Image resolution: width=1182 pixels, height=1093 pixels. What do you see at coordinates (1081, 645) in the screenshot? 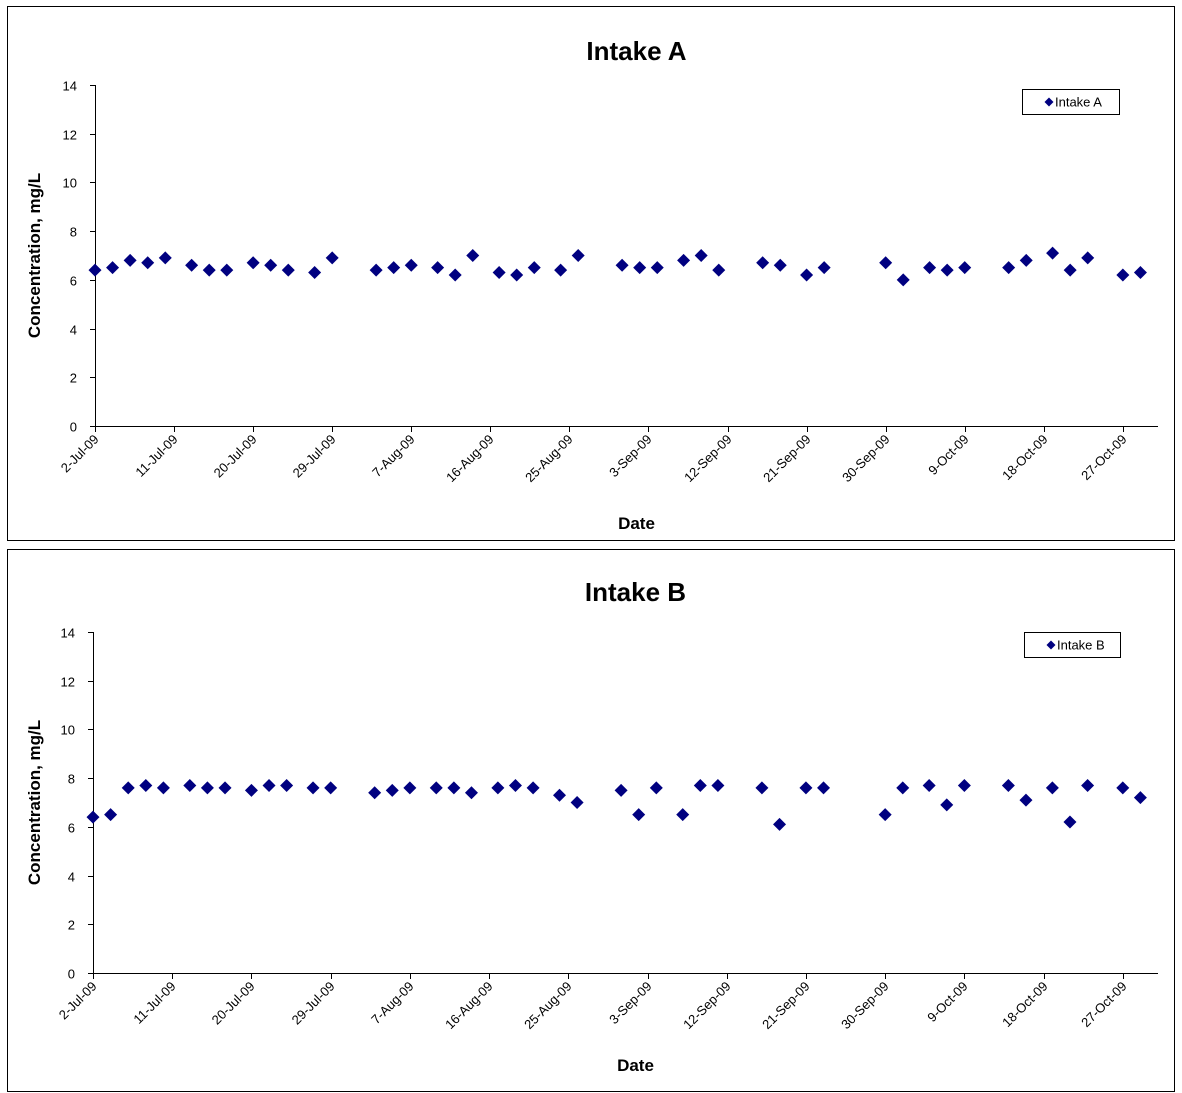
I see `legend-label: Intake B` at bounding box center [1081, 645].